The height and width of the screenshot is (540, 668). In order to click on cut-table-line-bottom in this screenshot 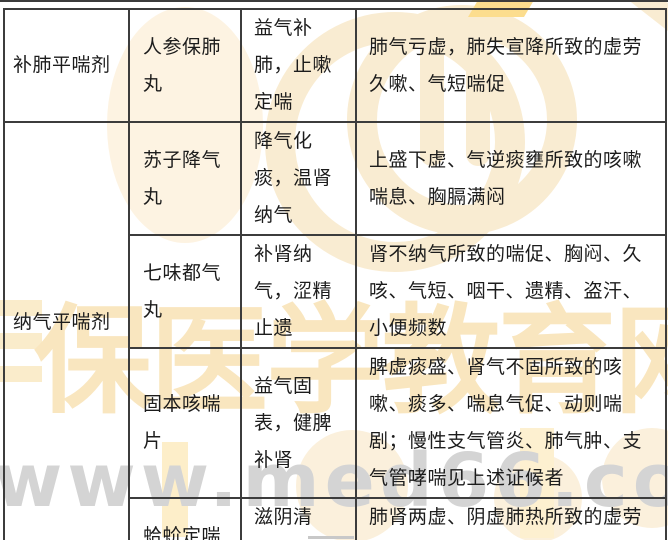, I will do `click(331, 537)`.